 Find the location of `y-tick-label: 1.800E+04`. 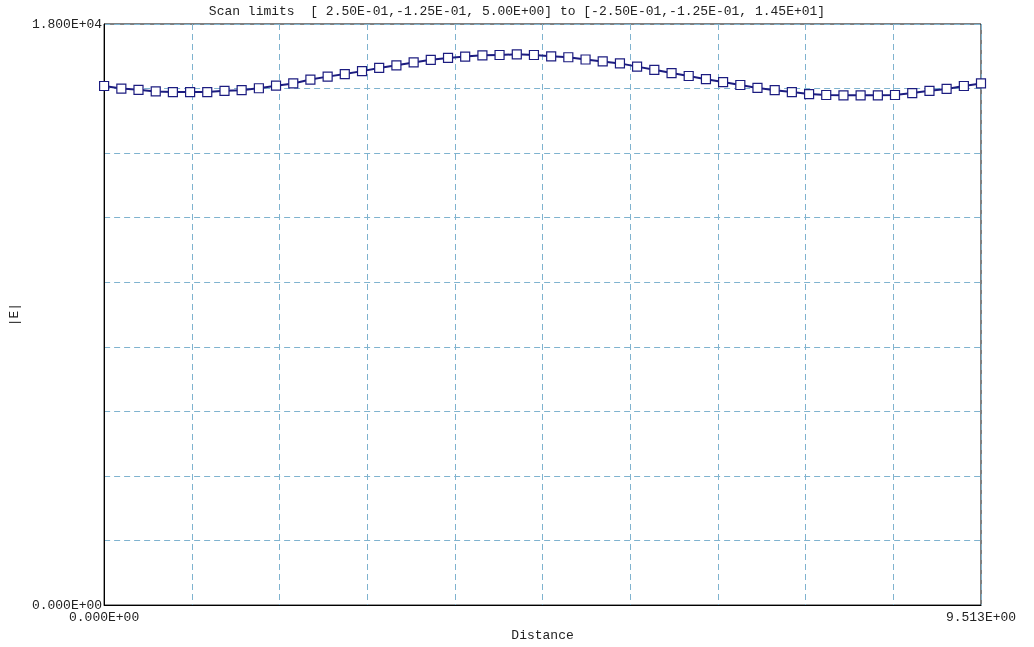

y-tick-label: 1.800E+04 is located at coordinates (67, 24).